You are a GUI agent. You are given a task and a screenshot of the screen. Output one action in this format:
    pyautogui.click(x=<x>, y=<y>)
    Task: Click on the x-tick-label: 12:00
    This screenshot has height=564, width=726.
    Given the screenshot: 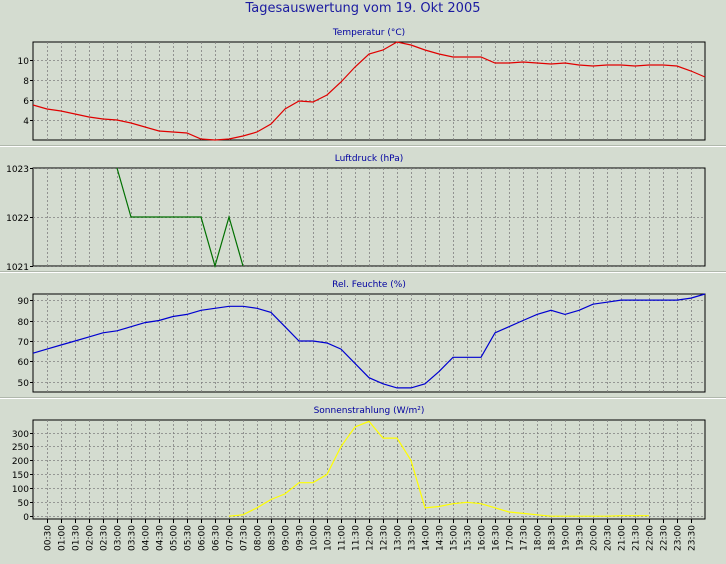 What is the action you would take?
    pyautogui.click(x=371, y=538)
    